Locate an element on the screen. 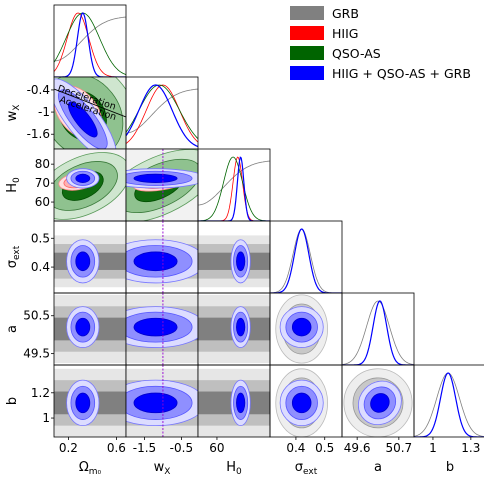 The image size is (484, 484). legend-label-1: HIIG is located at coordinates (345, 33).